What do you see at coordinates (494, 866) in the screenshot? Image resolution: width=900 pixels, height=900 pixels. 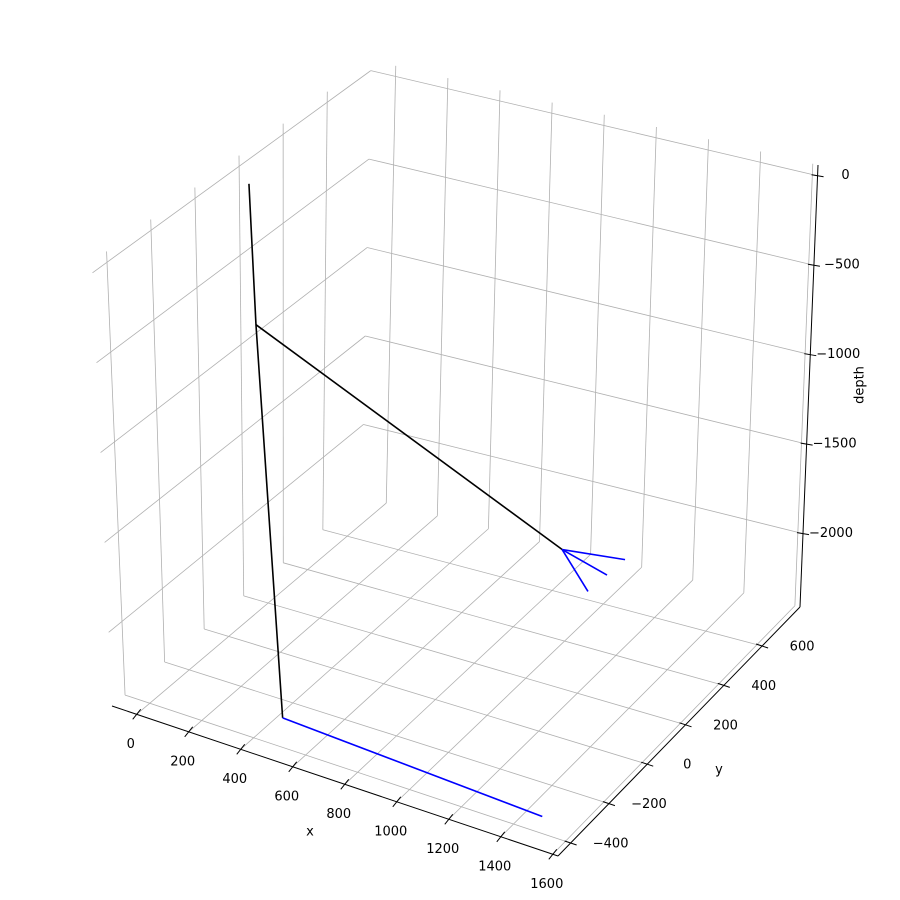 I see `x-tick-label: 1400` at bounding box center [494, 866].